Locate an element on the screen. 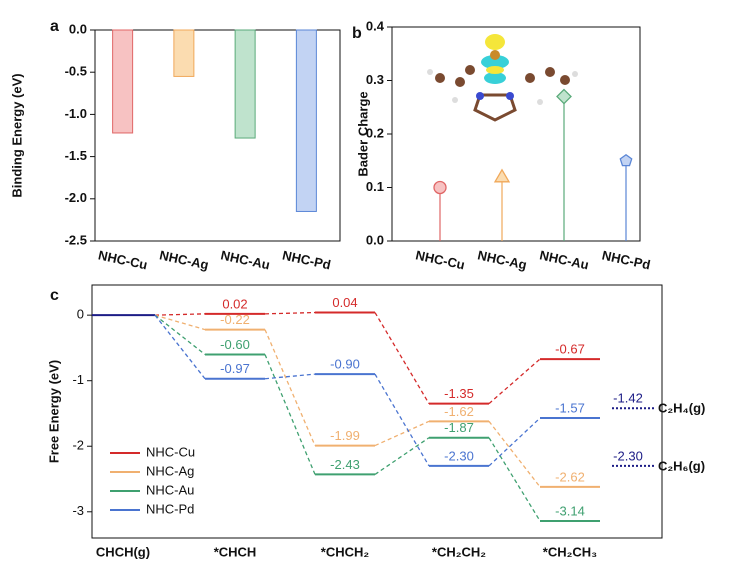  y-axis-label: Bader Charge is located at coordinates (362, 133).